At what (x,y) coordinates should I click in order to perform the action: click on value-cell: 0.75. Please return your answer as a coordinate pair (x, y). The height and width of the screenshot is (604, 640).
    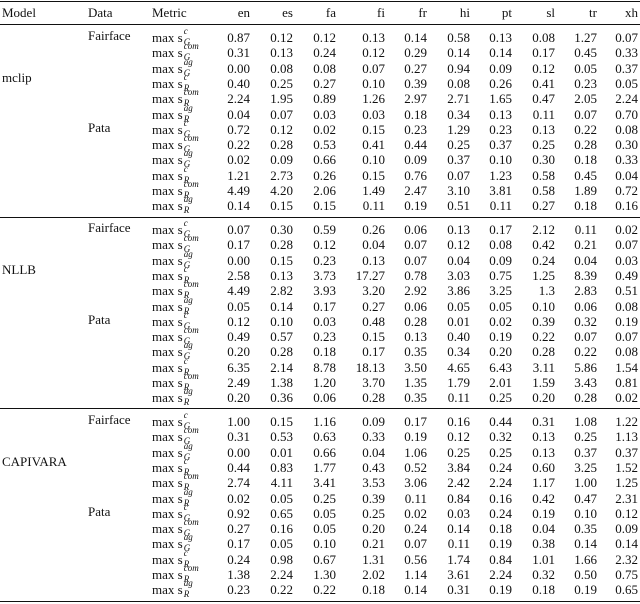
    Looking at the image, I should click on (626, 574).